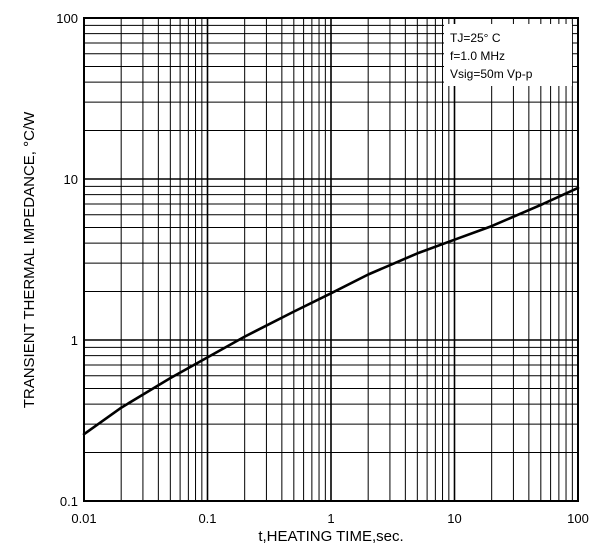 Image resolution: width=613 pixels, height=548 pixels. What do you see at coordinates (330, 536) in the screenshot?
I see `x-axis-title: t,HEATING TIME,sec.` at bounding box center [330, 536].